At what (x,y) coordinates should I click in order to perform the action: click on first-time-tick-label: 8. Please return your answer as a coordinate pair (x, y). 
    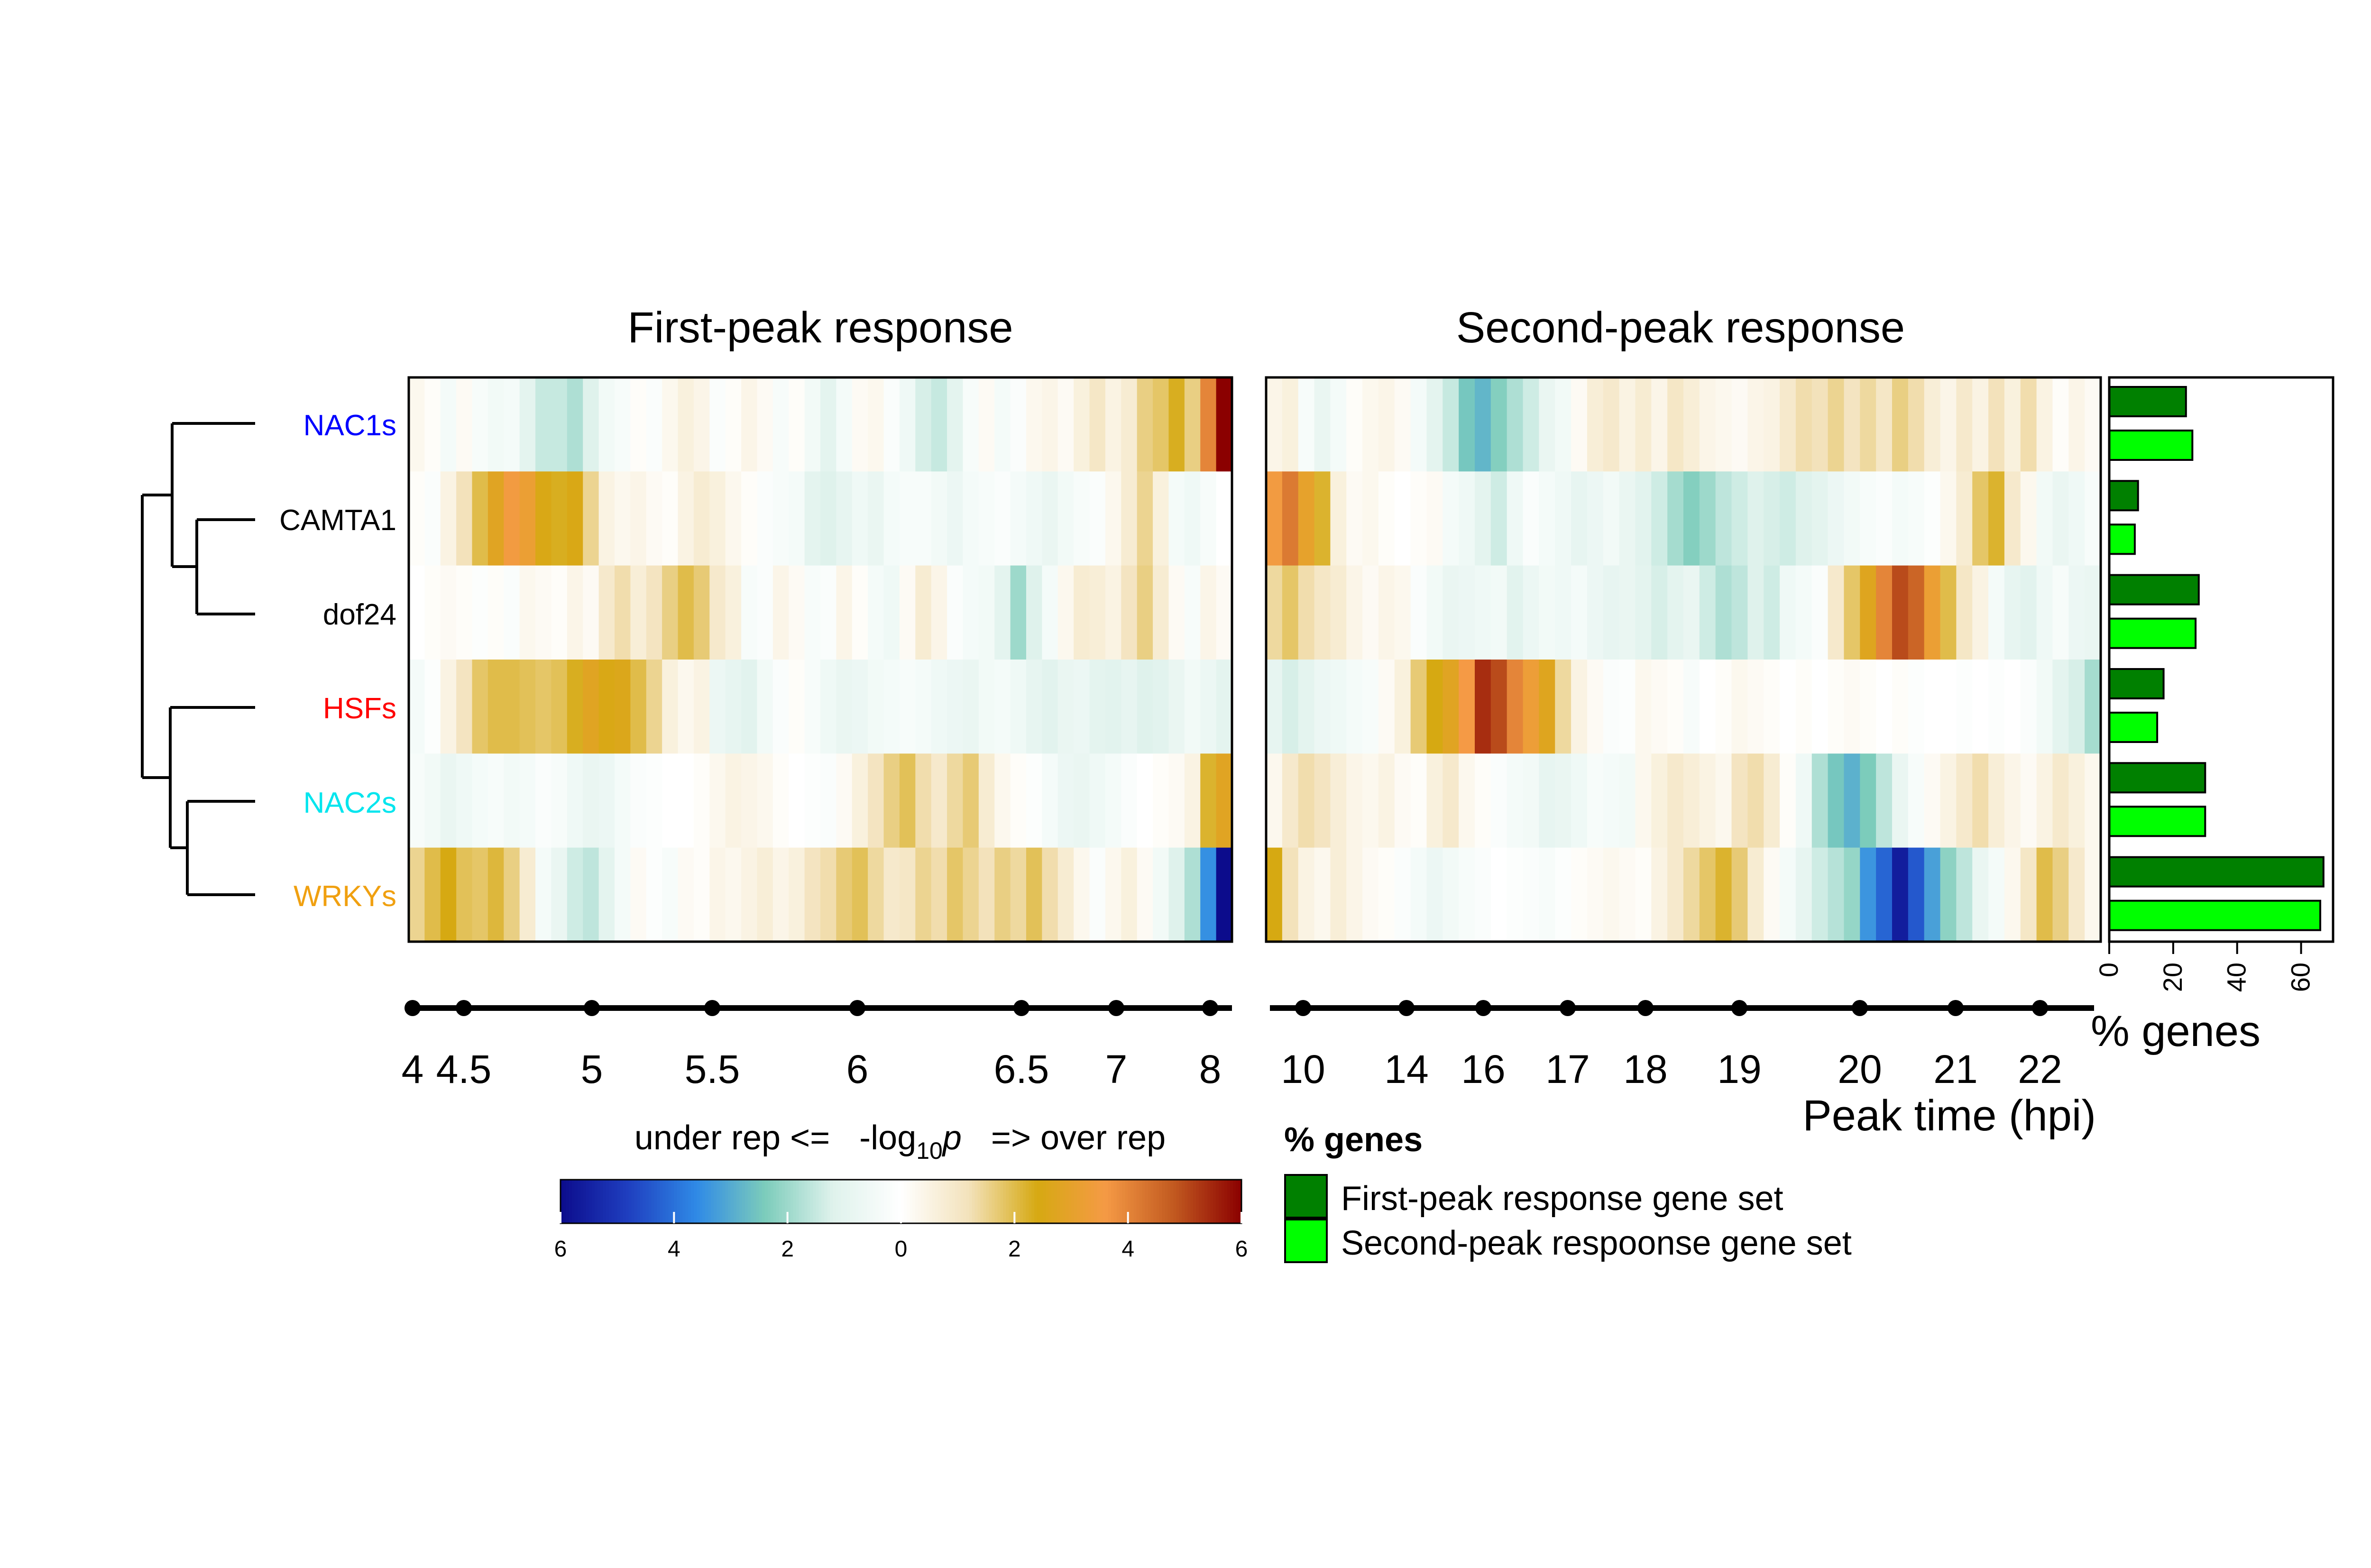
    Looking at the image, I should click on (1210, 1069).